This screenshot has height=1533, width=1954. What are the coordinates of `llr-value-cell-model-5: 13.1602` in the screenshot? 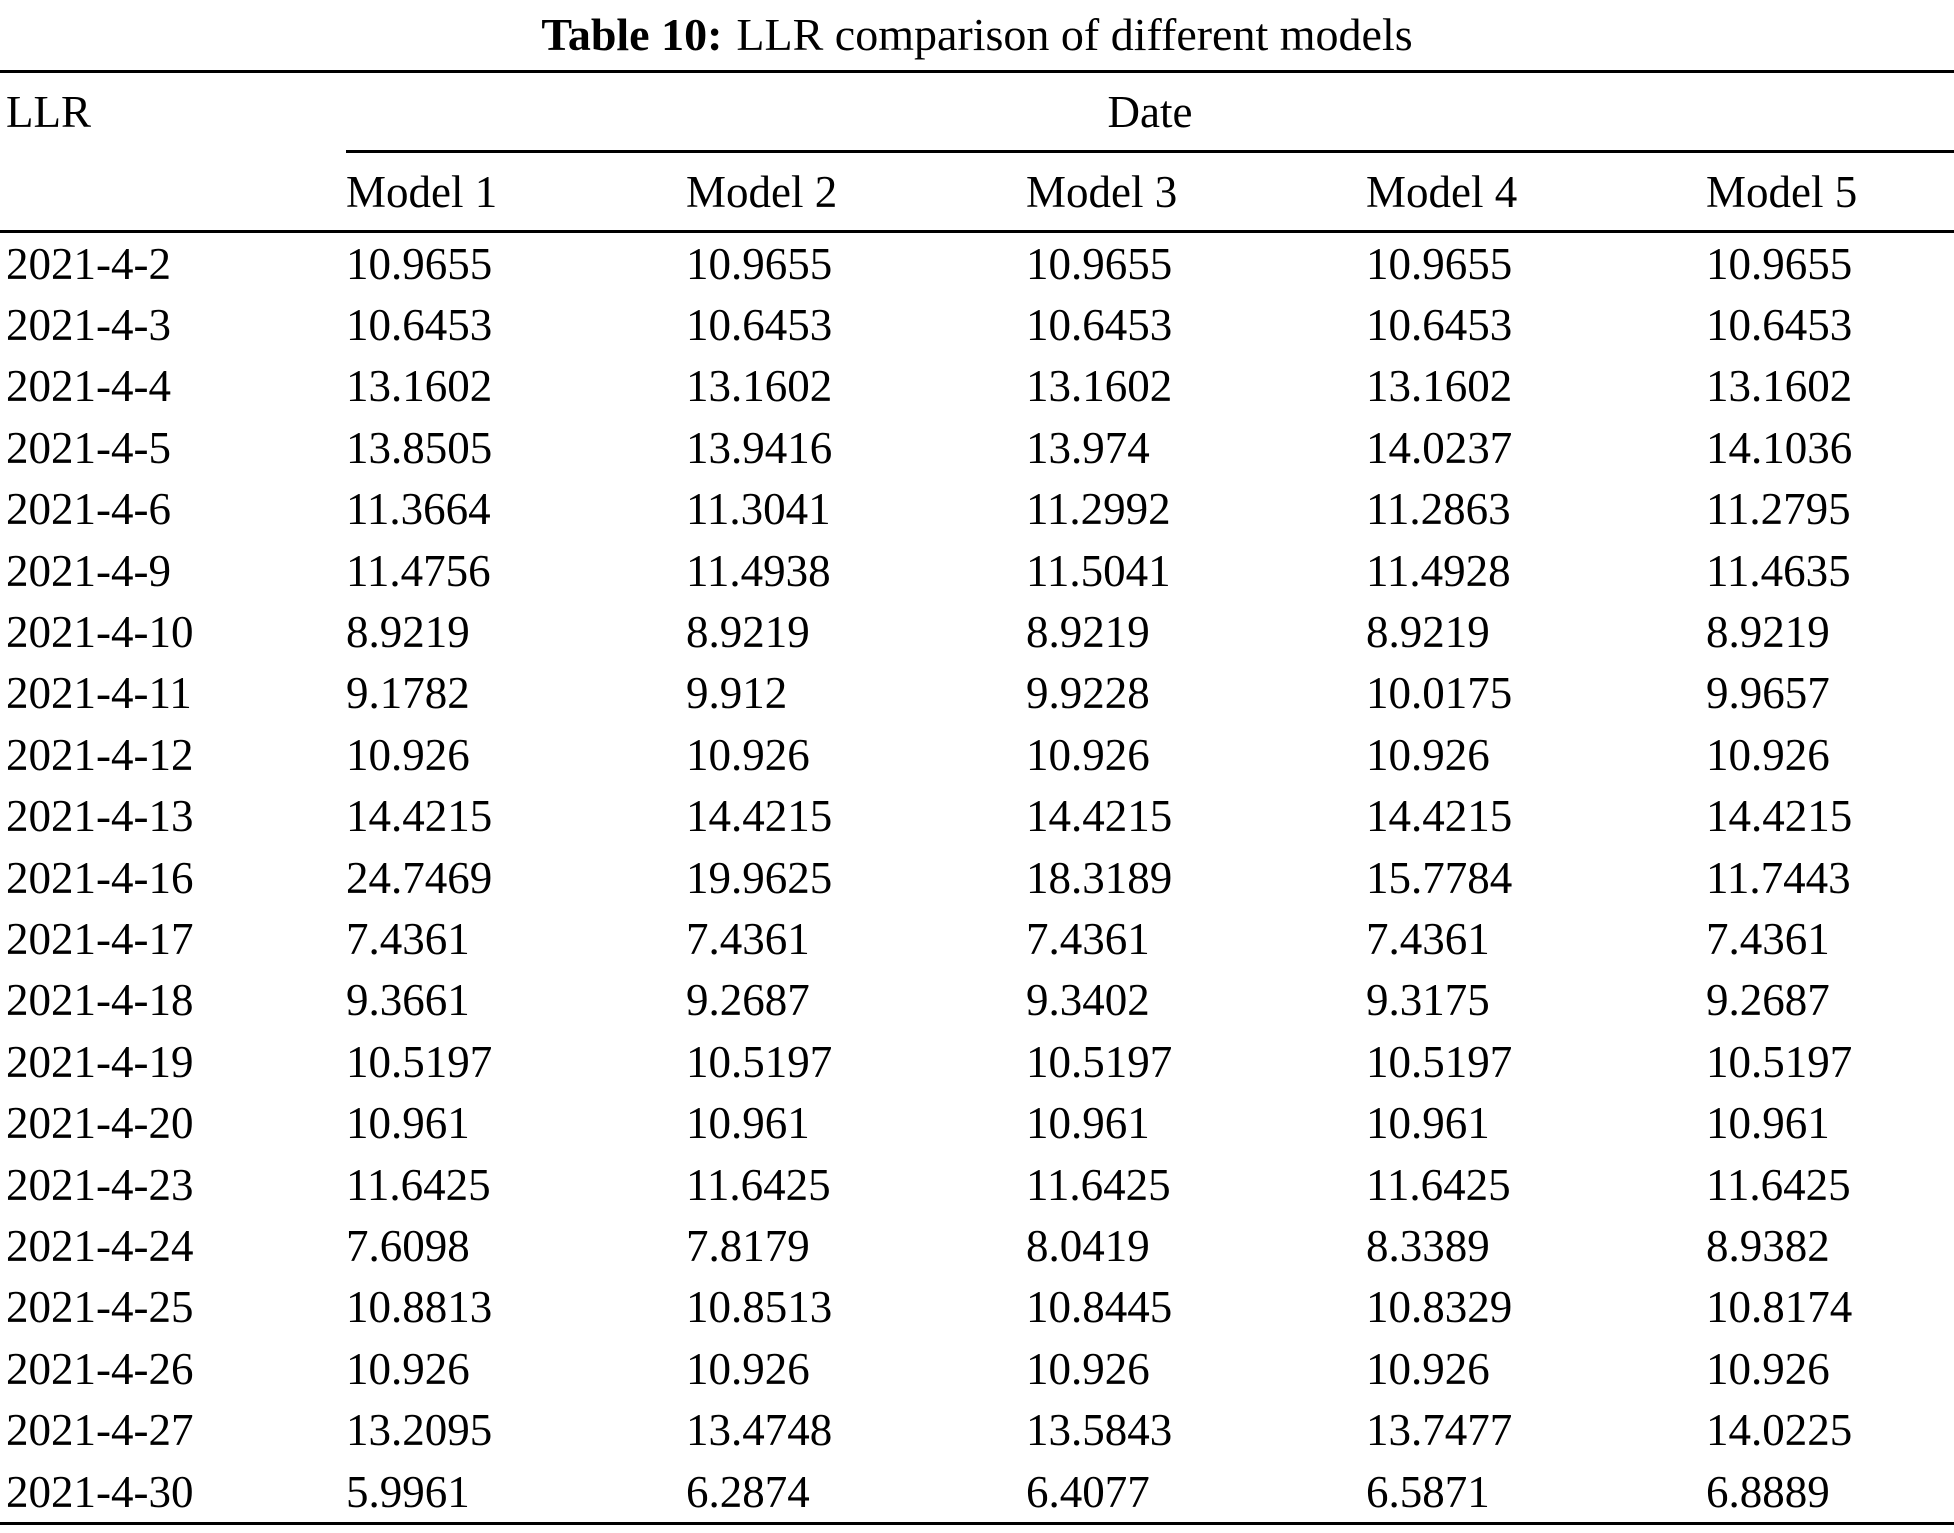 It's located at (1779, 386).